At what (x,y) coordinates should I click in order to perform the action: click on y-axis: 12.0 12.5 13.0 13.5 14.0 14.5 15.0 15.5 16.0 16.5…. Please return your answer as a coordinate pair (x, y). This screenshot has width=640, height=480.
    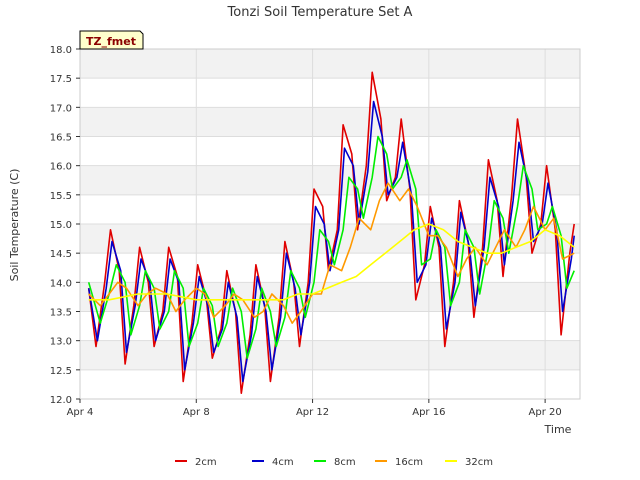
    Looking at the image, I should click on (65, 225).